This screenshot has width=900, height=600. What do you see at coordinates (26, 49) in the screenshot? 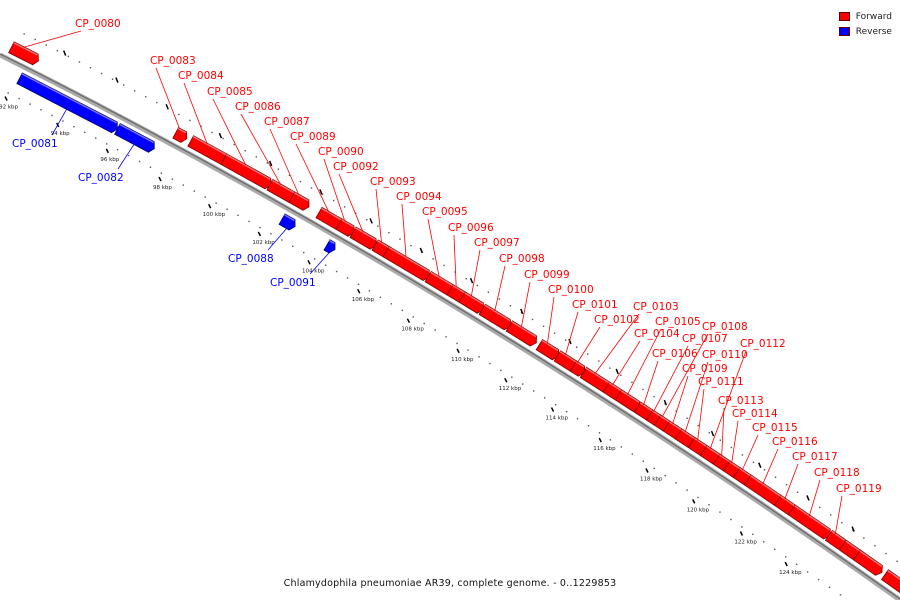
I see `gene-cp-0080-shine` at bounding box center [26, 49].